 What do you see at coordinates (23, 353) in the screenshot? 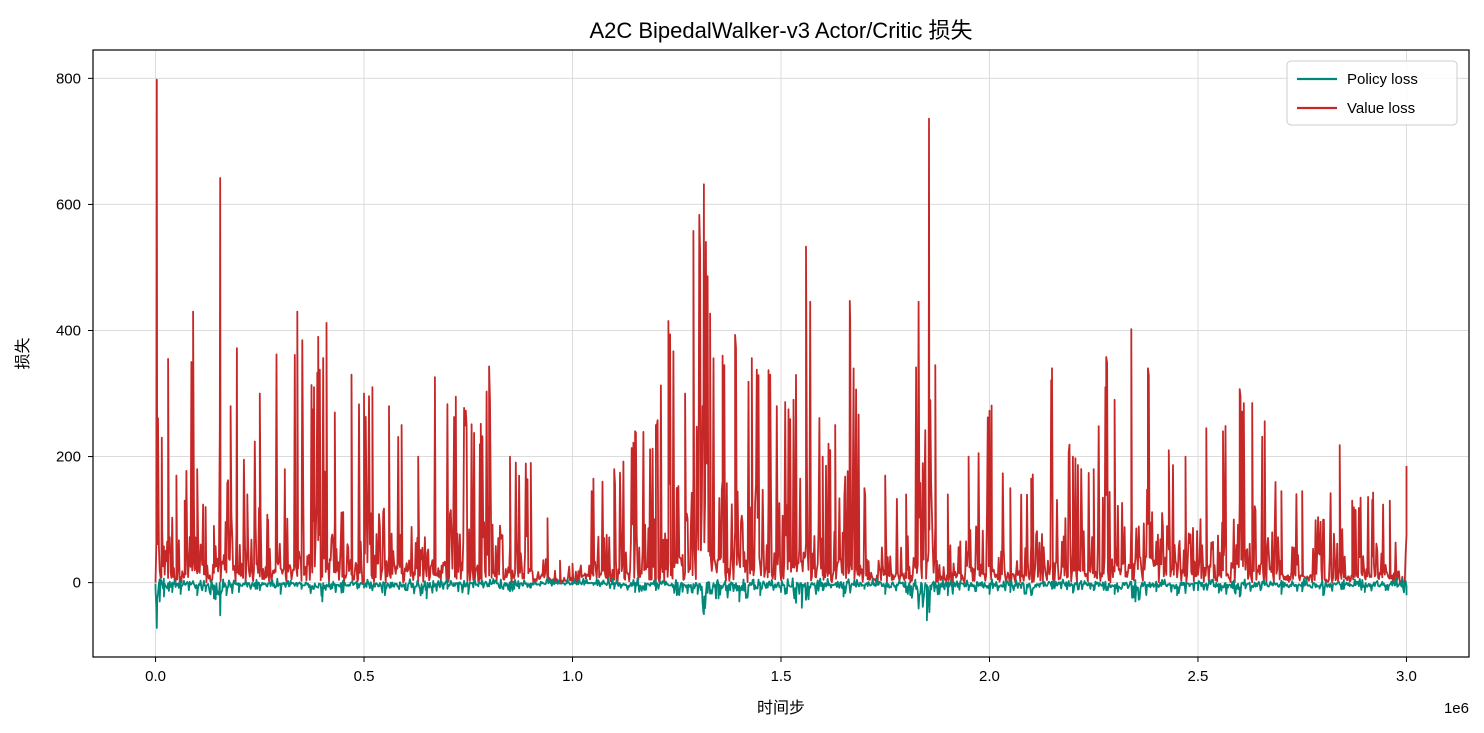
I see `y-axis-label: 损失` at bounding box center [23, 353].